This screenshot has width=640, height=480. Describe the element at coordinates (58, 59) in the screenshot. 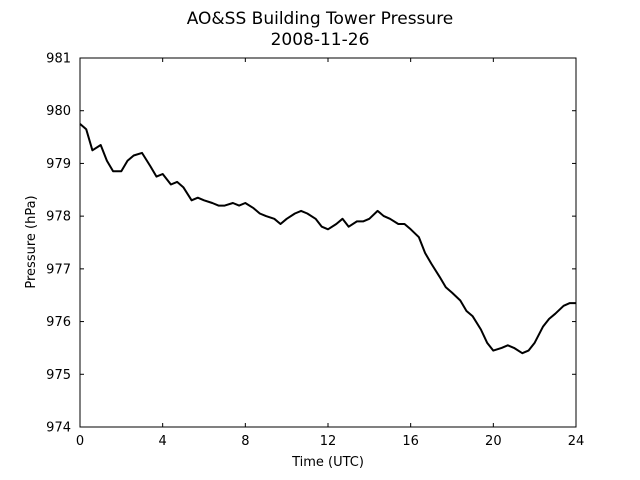

I see `y-tick-label: 981` at that location.